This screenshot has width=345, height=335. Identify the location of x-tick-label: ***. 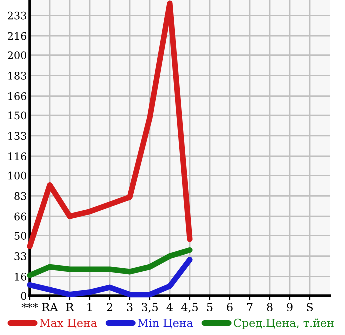
(30, 305).